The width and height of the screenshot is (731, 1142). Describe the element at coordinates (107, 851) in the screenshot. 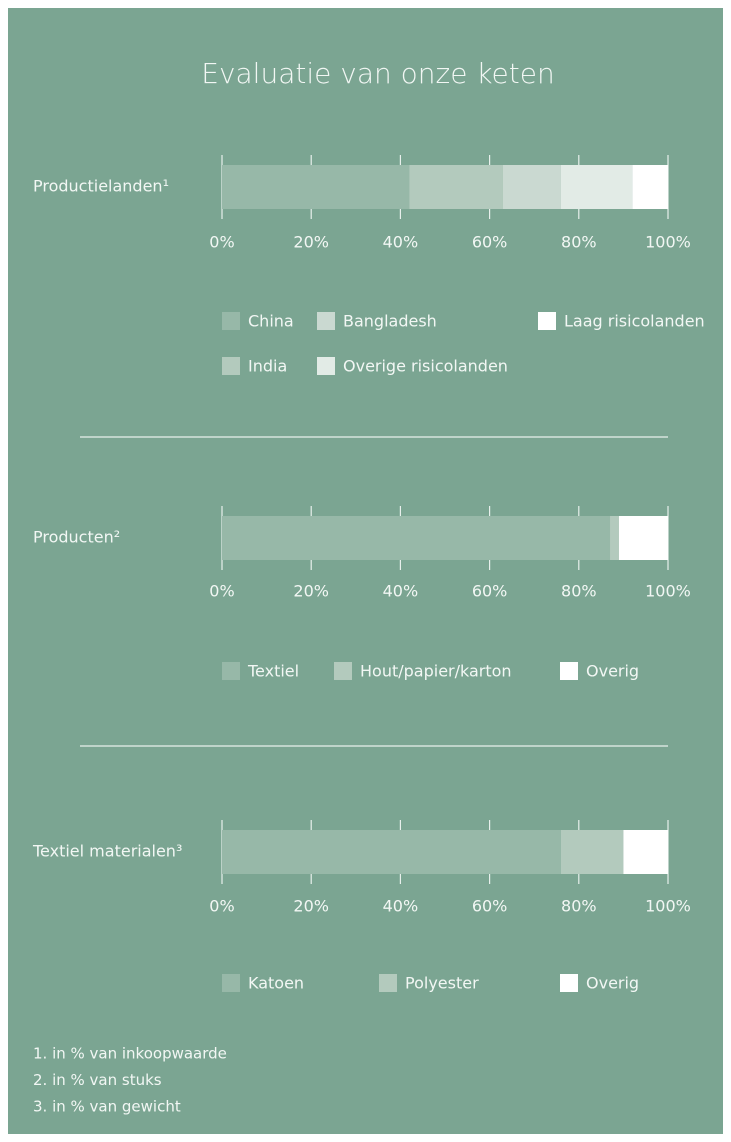

I see `category-label: Textiel materialen³` at that location.